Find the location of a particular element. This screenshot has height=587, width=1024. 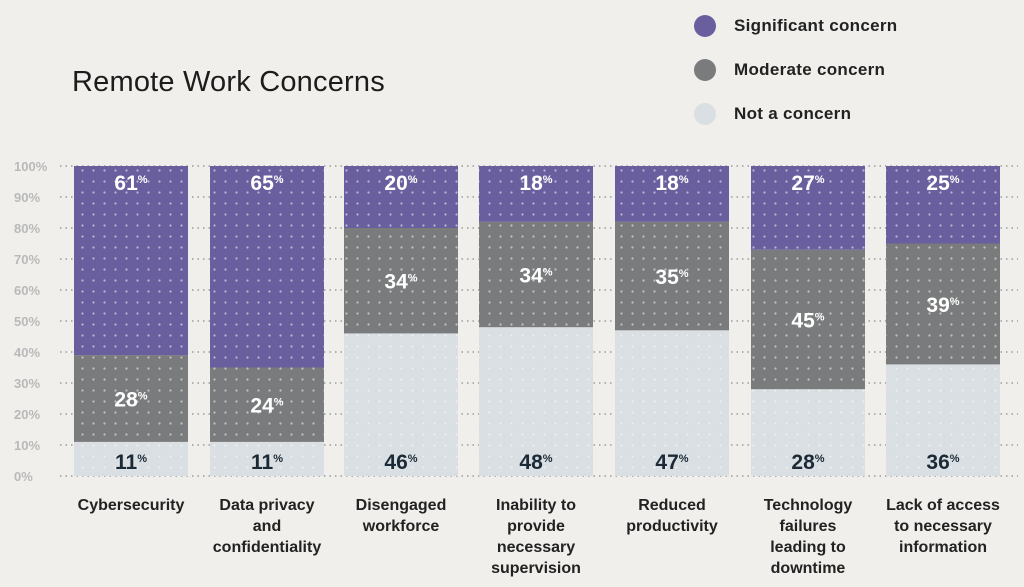

y-tick-label: 20% is located at coordinates (27, 414).